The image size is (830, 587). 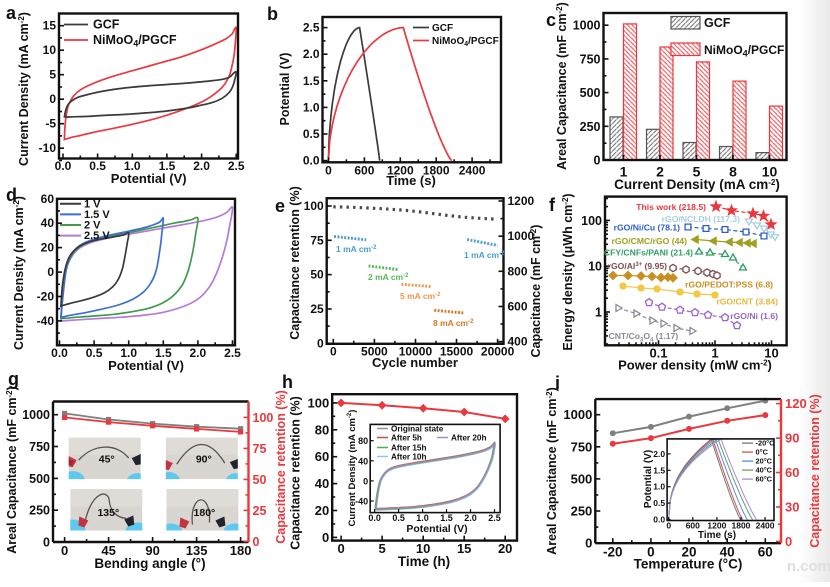 I want to click on svg-text: b, so click(x=272, y=14).